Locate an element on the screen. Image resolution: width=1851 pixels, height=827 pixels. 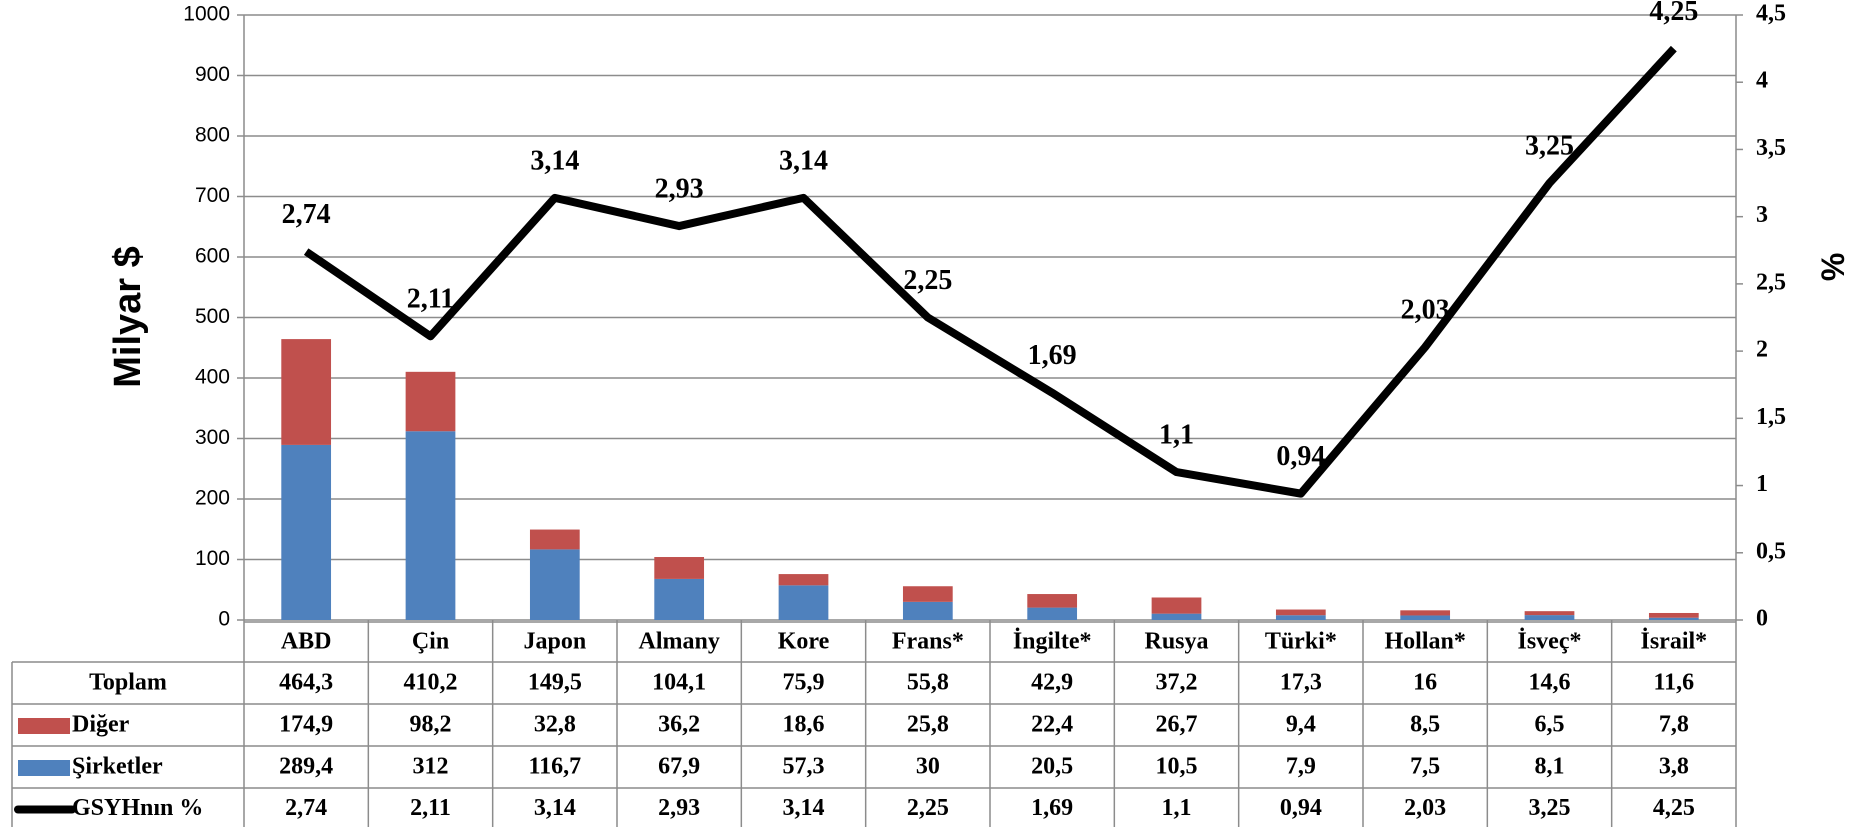
legend-label: GSYHnın % is located at coordinates (137, 808).